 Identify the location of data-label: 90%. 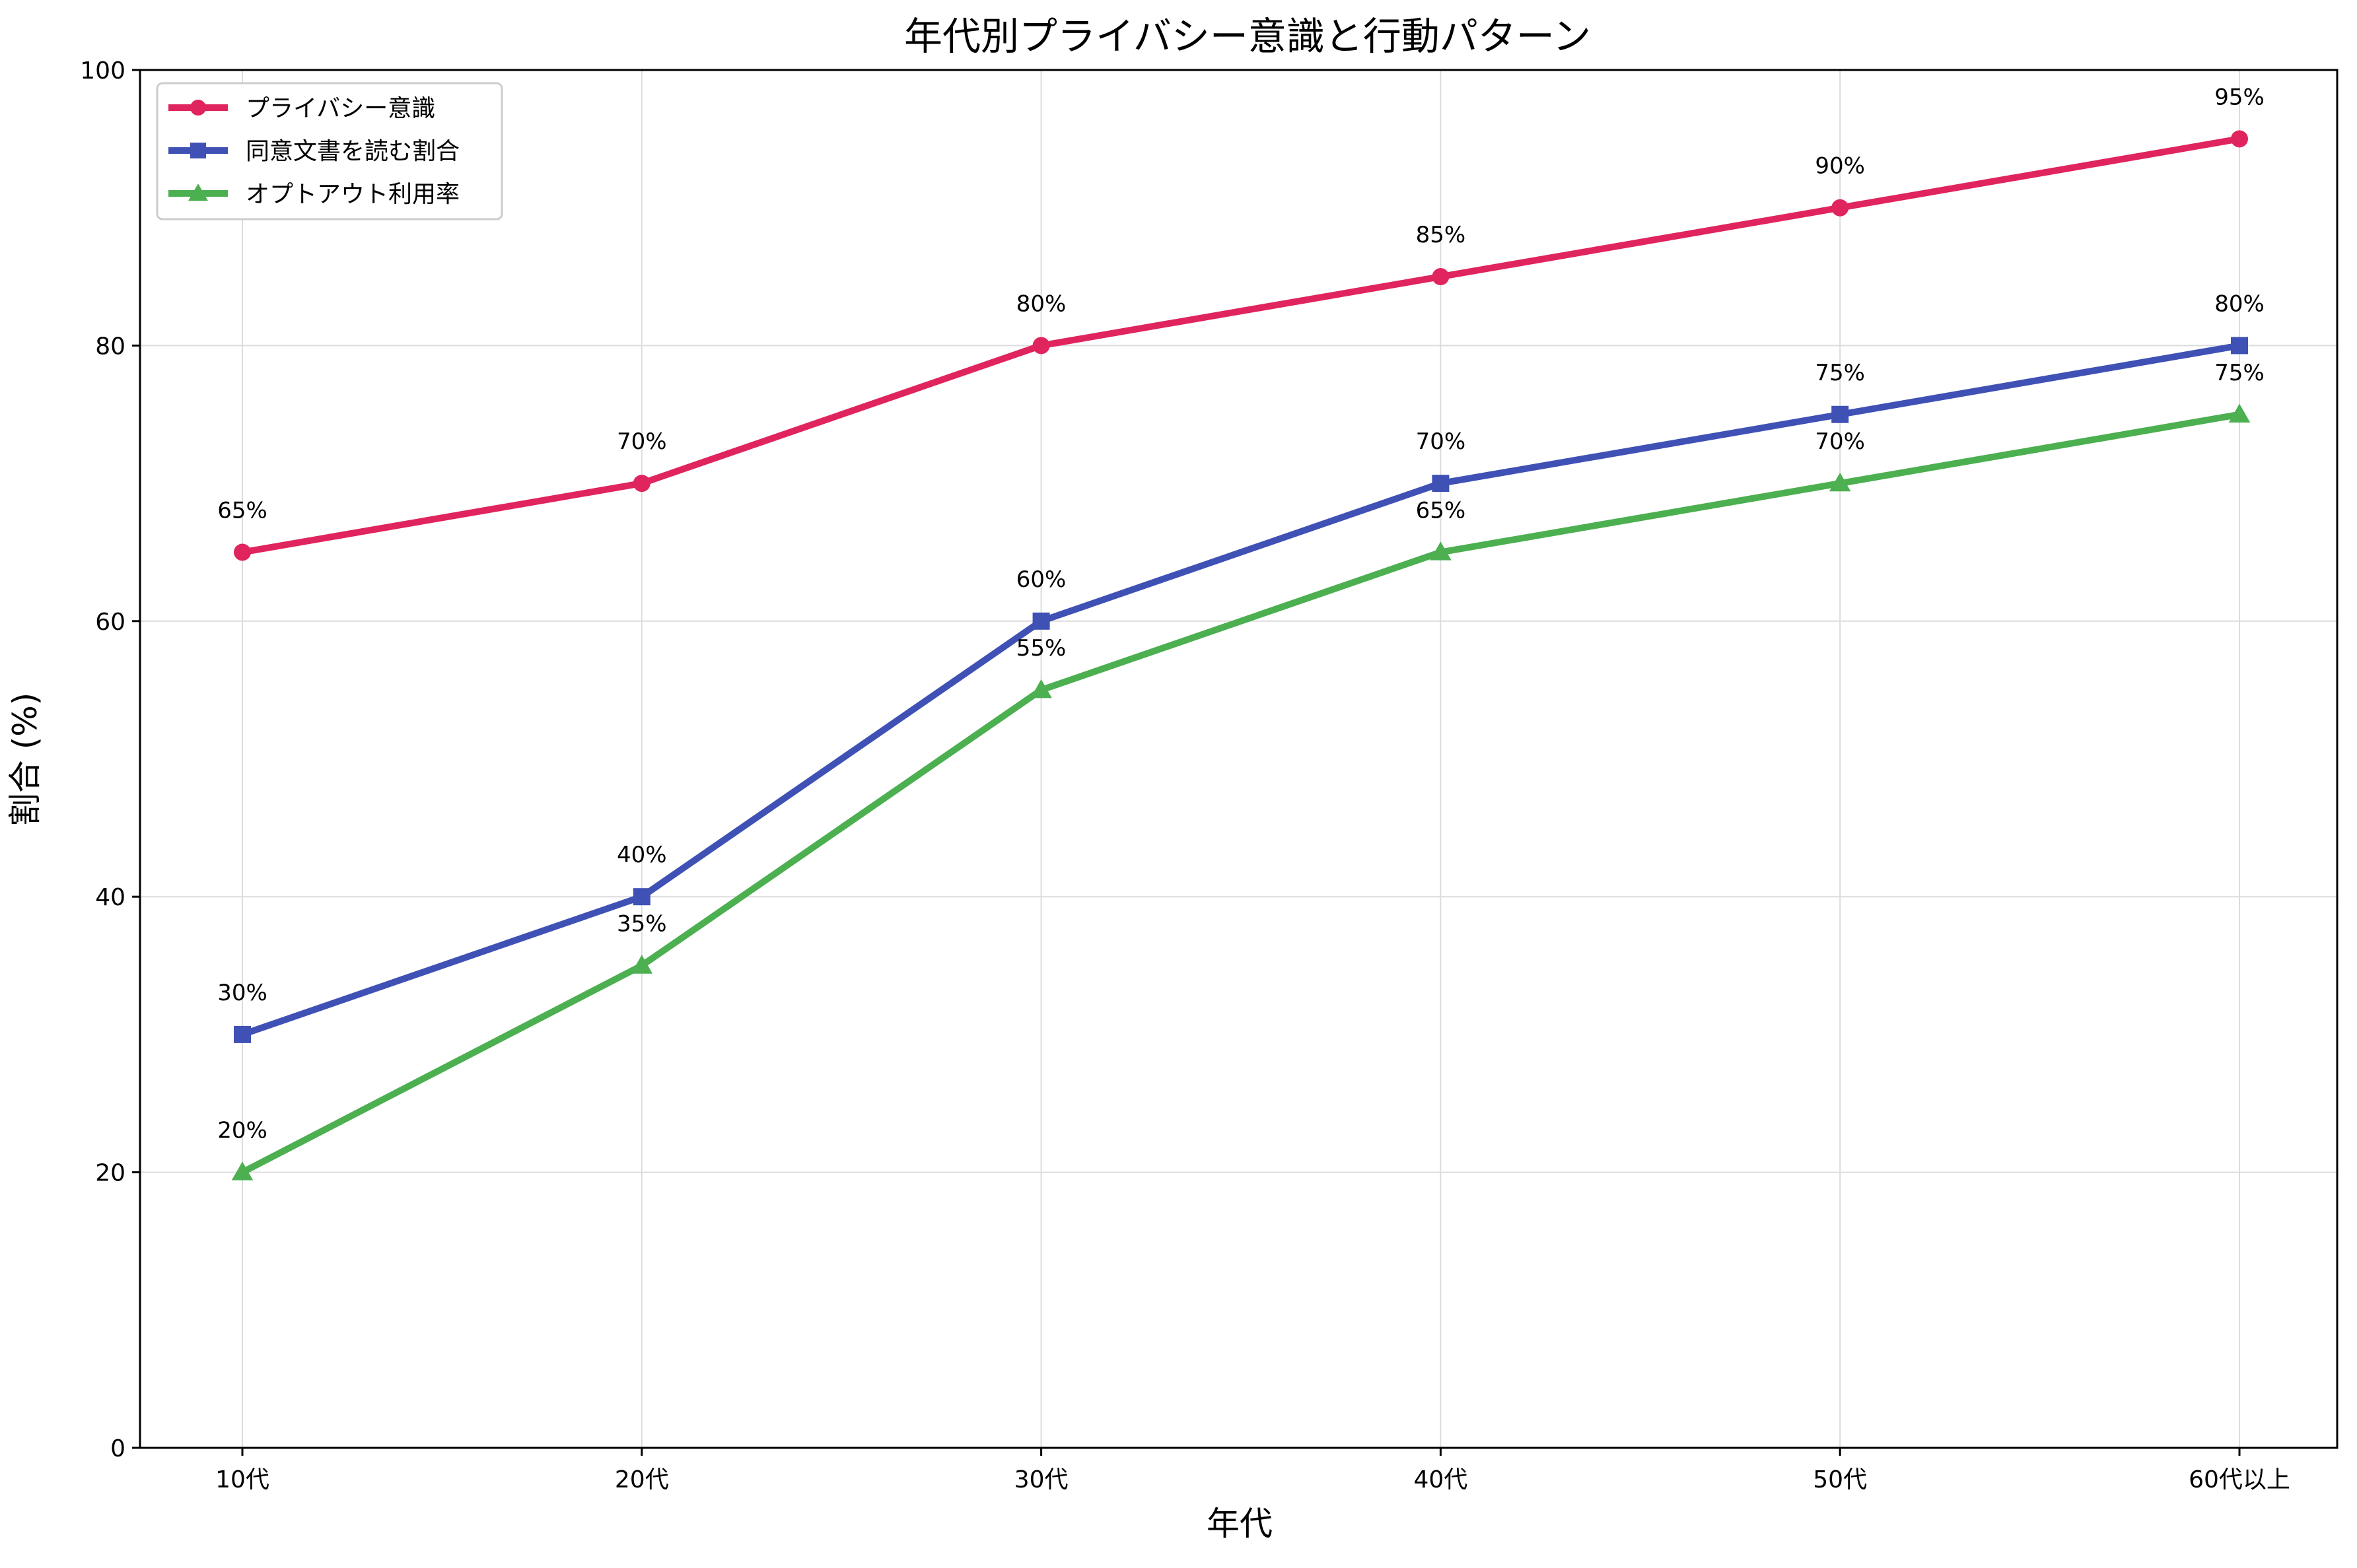
(1840, 166).